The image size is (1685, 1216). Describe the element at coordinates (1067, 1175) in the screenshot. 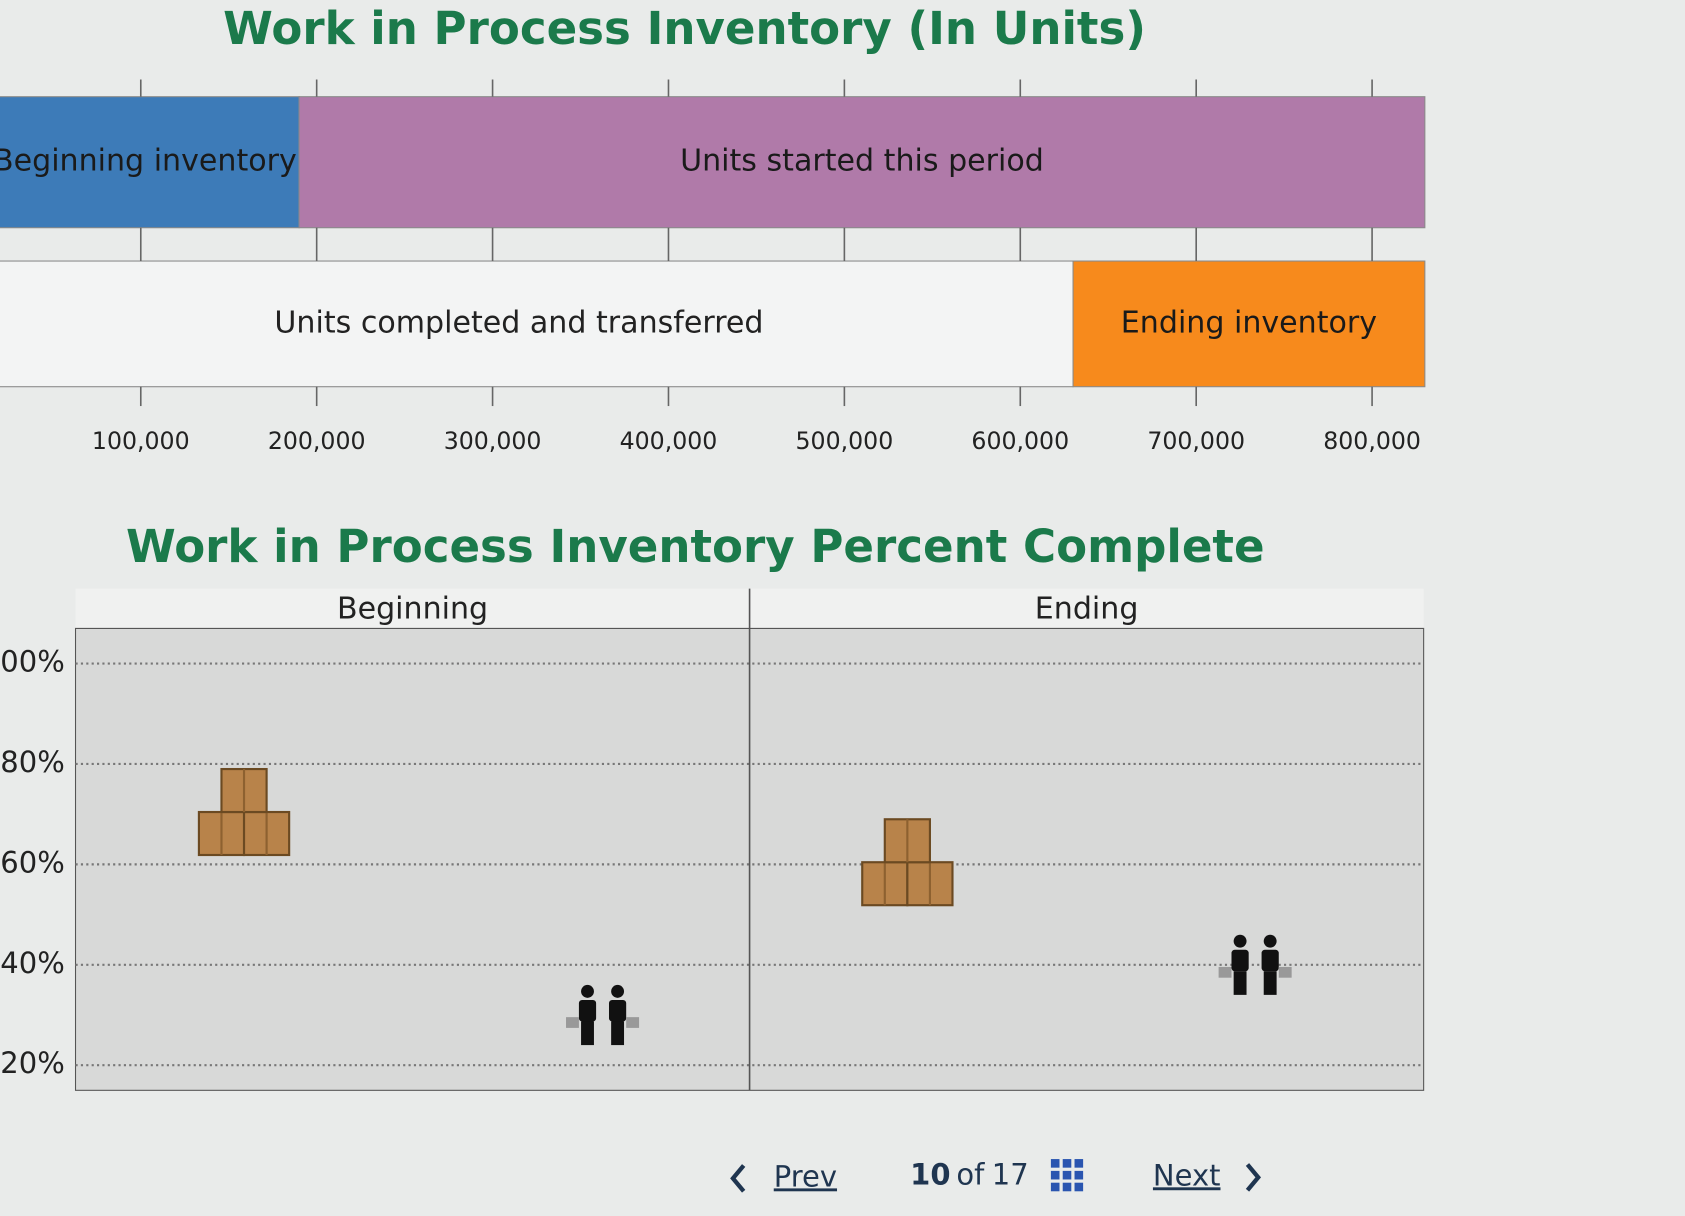

I see `page-grid-icon` at that location.